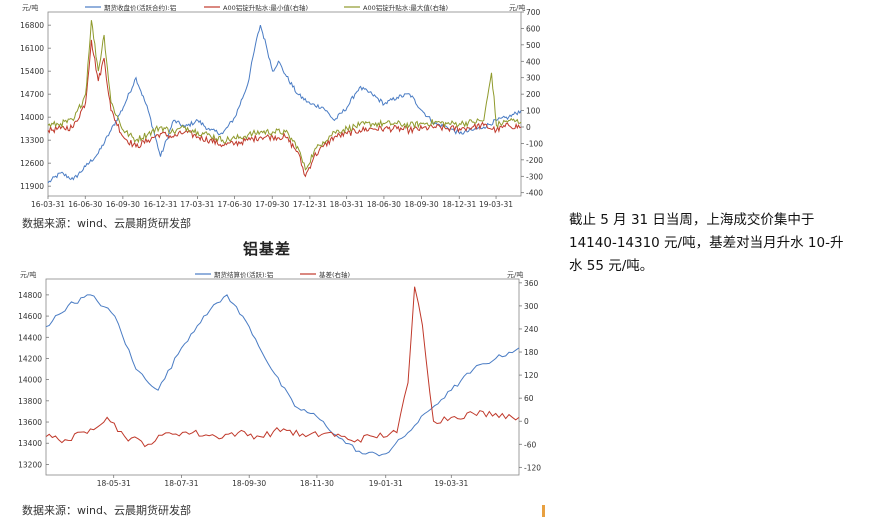 This screenshot has height=518, width=896. I want to click on chart2-legend-label: 基差(右轴), so click(334, 274).